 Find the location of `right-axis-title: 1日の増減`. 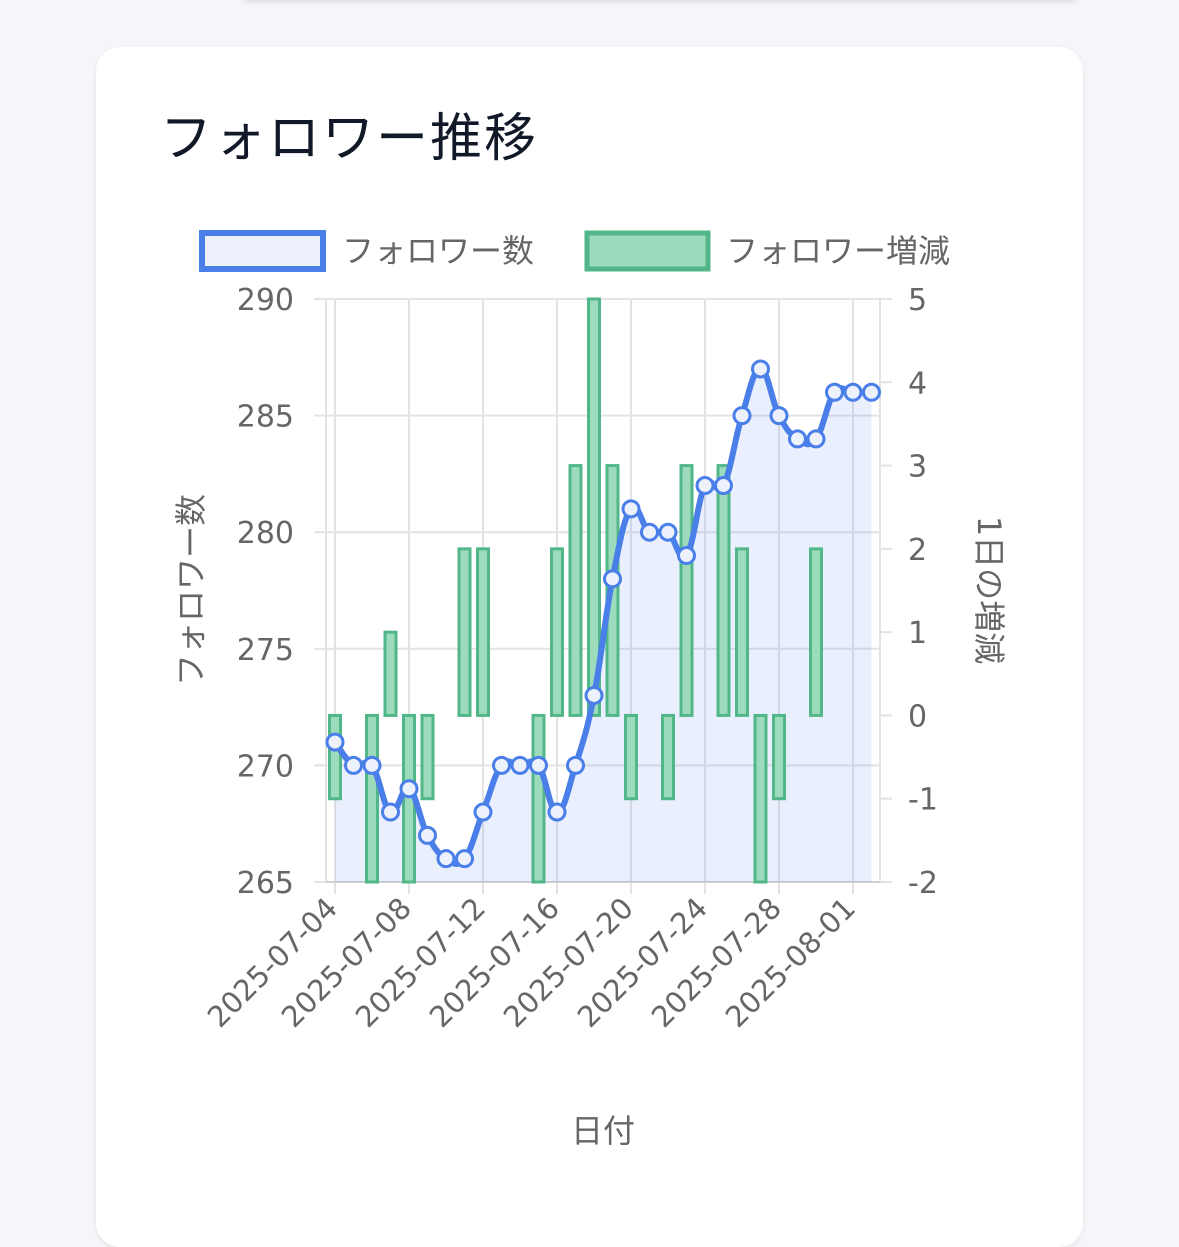

right-axis-title: 1日の増減 is located at coordinates (989, 590).